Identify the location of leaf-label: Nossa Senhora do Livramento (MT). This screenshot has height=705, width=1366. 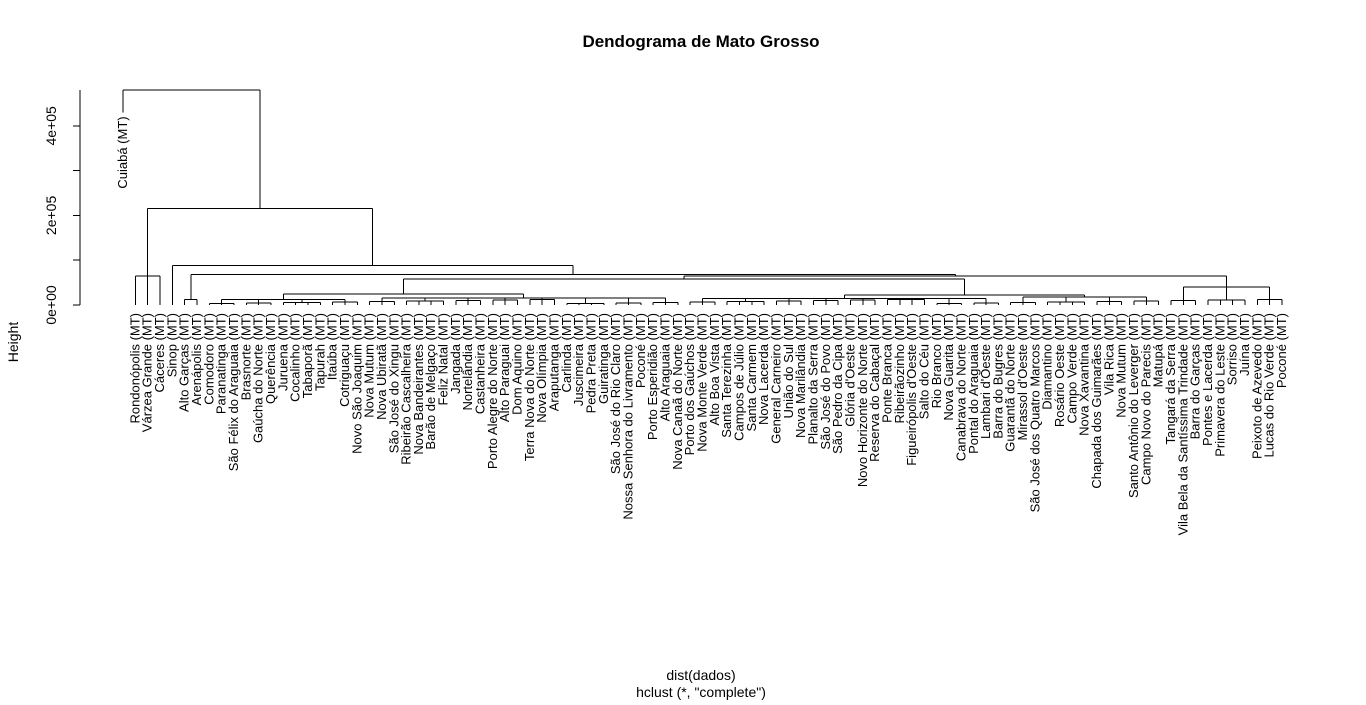
(628, 416).